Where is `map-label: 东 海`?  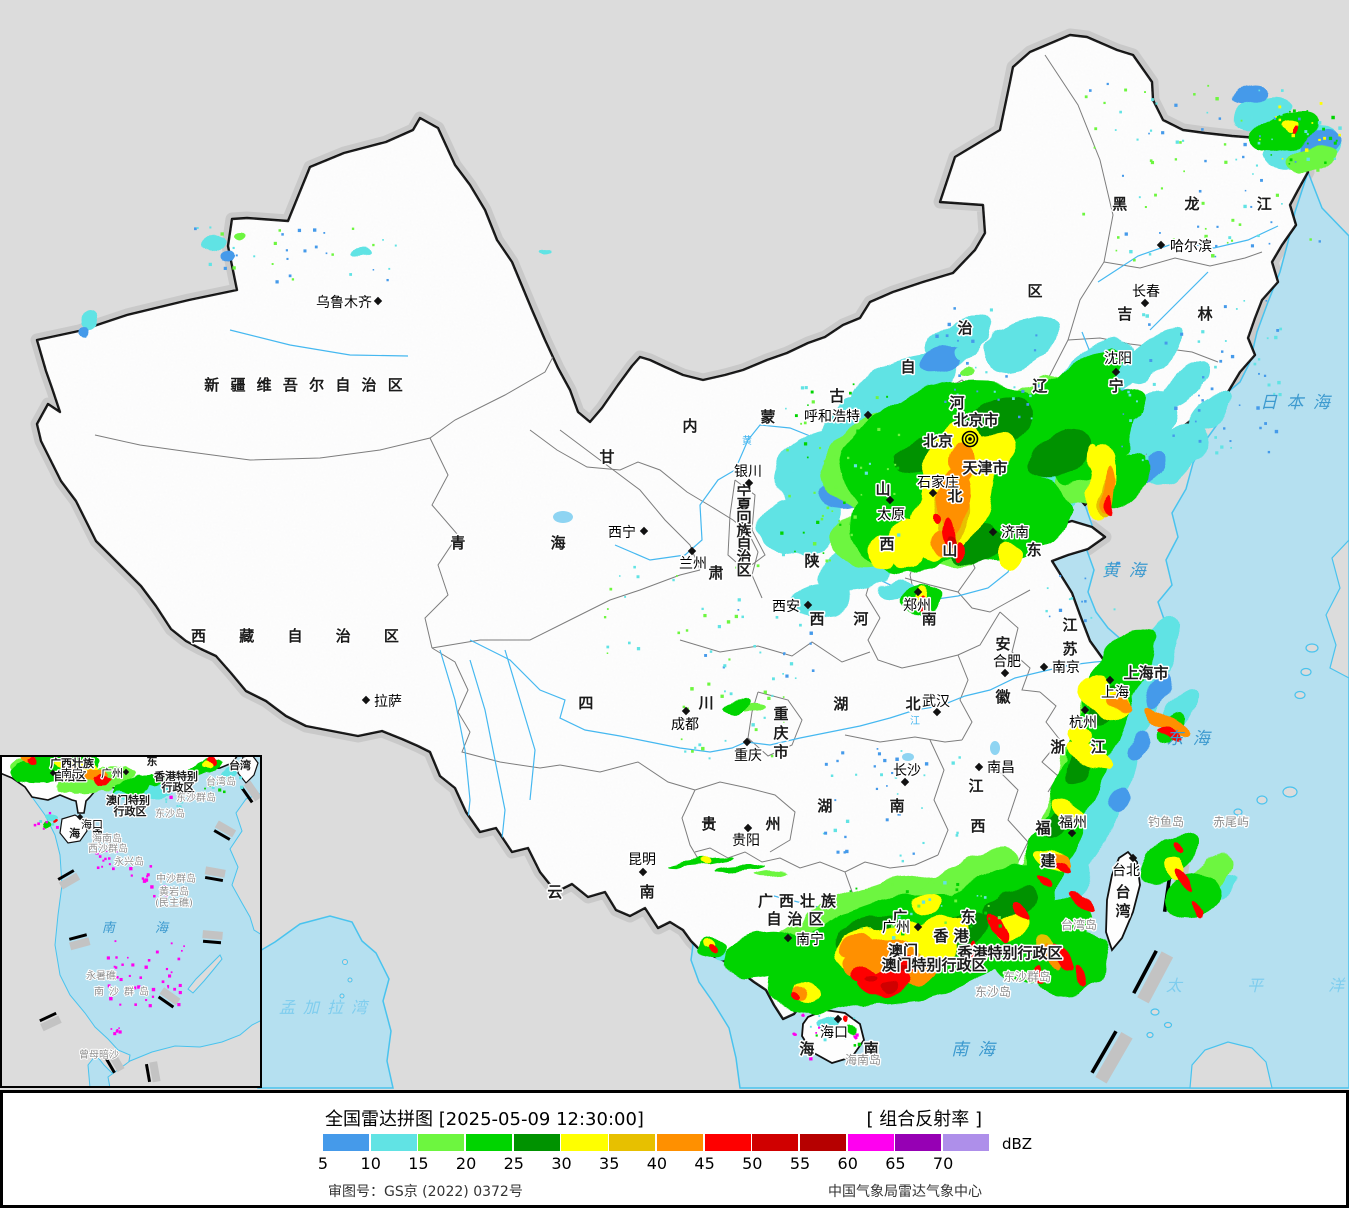 map-label: 东 海 is located at coordinates (1189, 739).